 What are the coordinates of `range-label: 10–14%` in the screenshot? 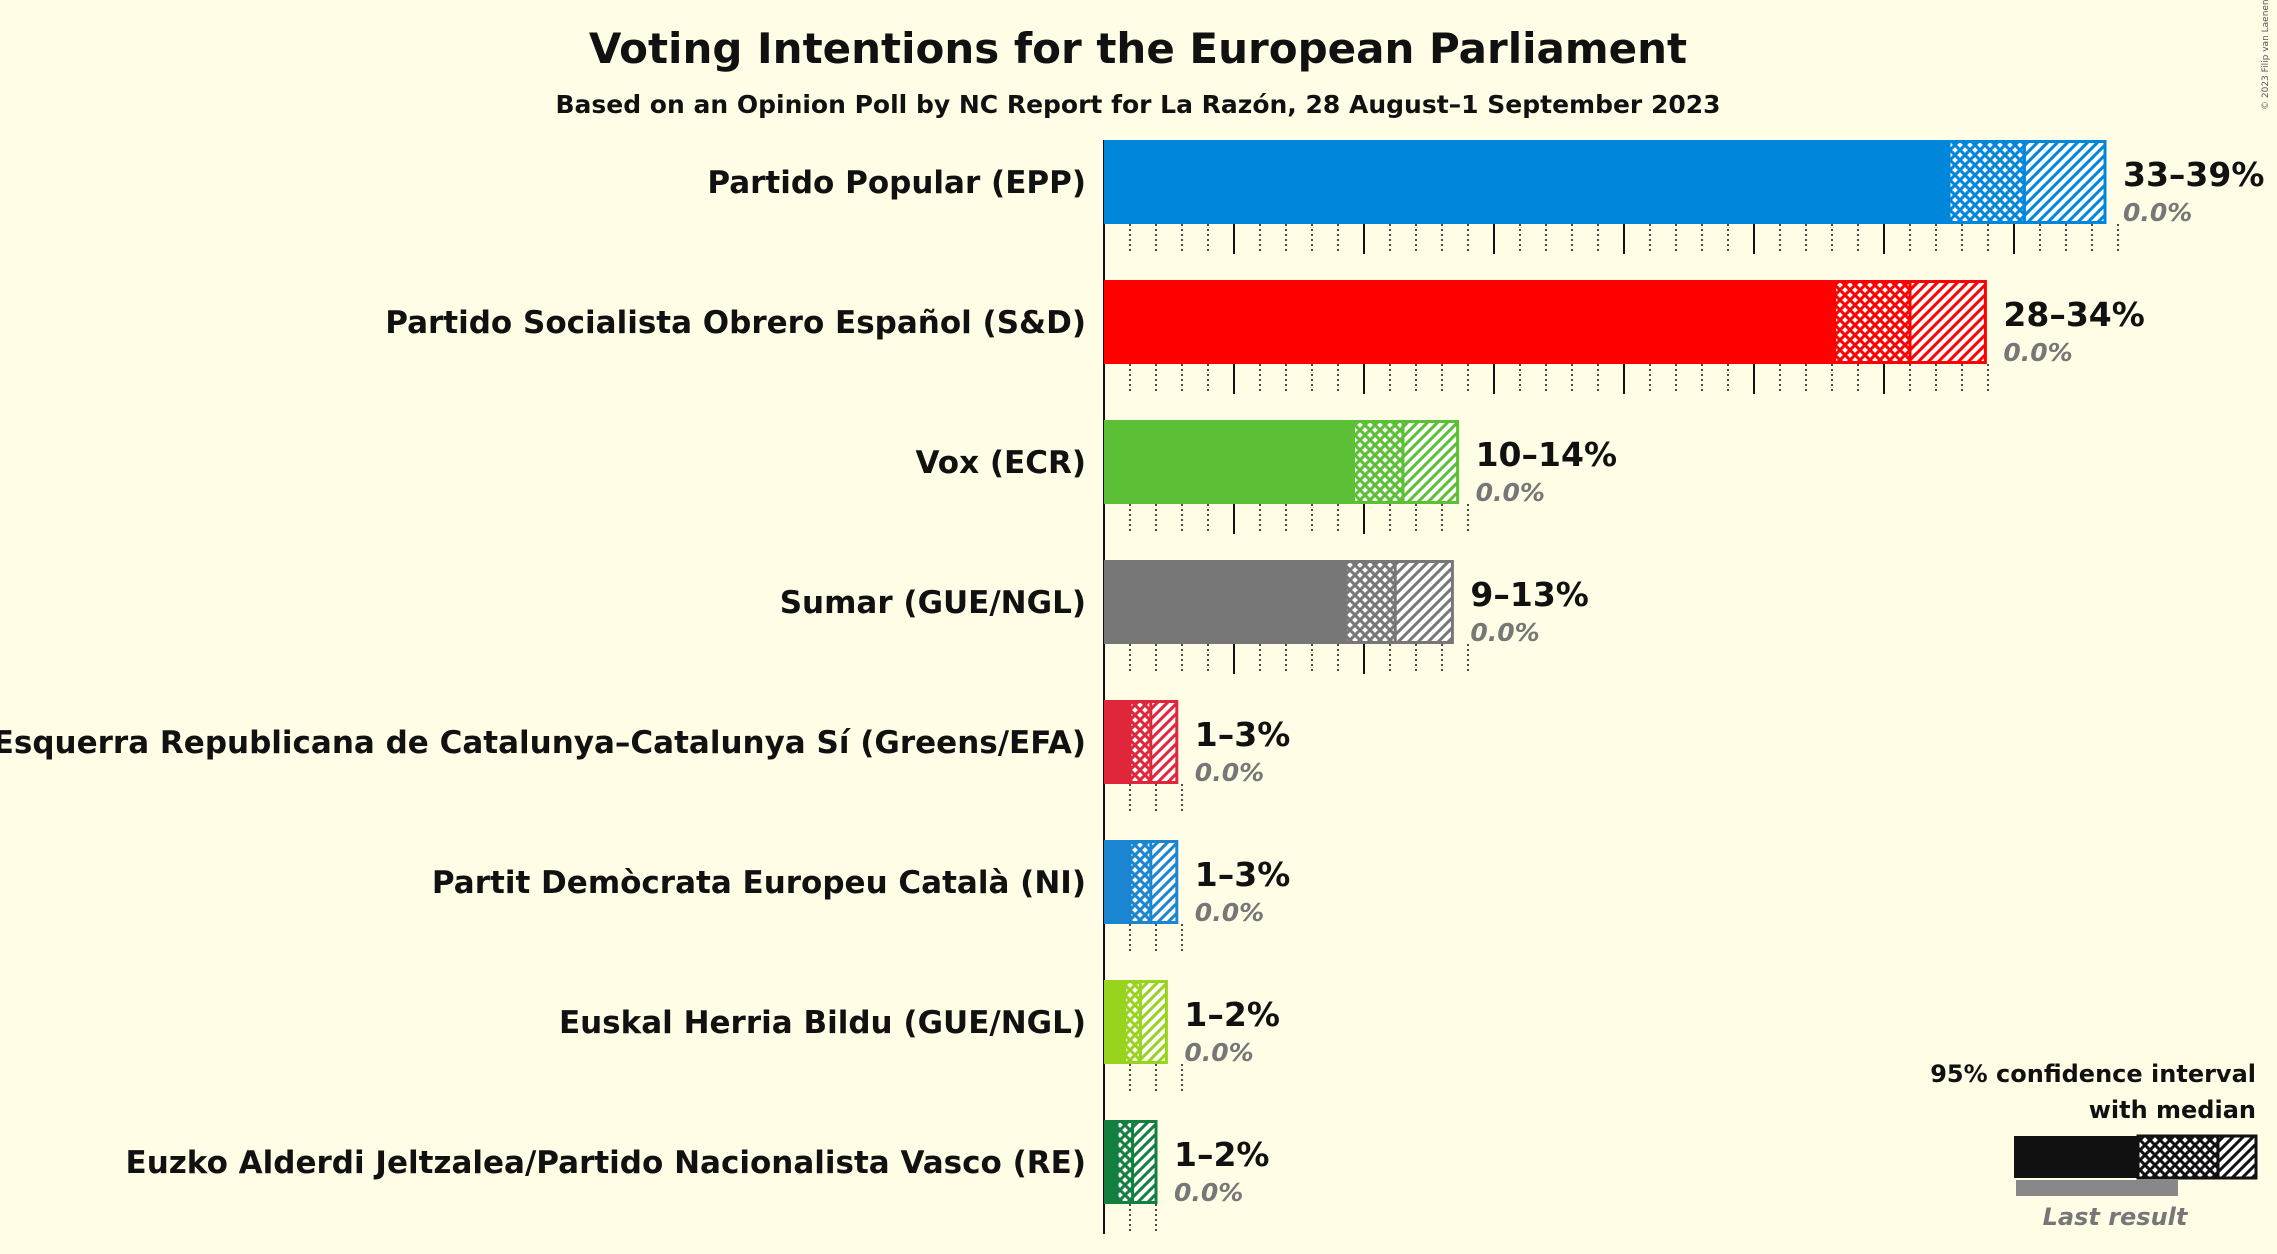 It's located at (1546, 454).